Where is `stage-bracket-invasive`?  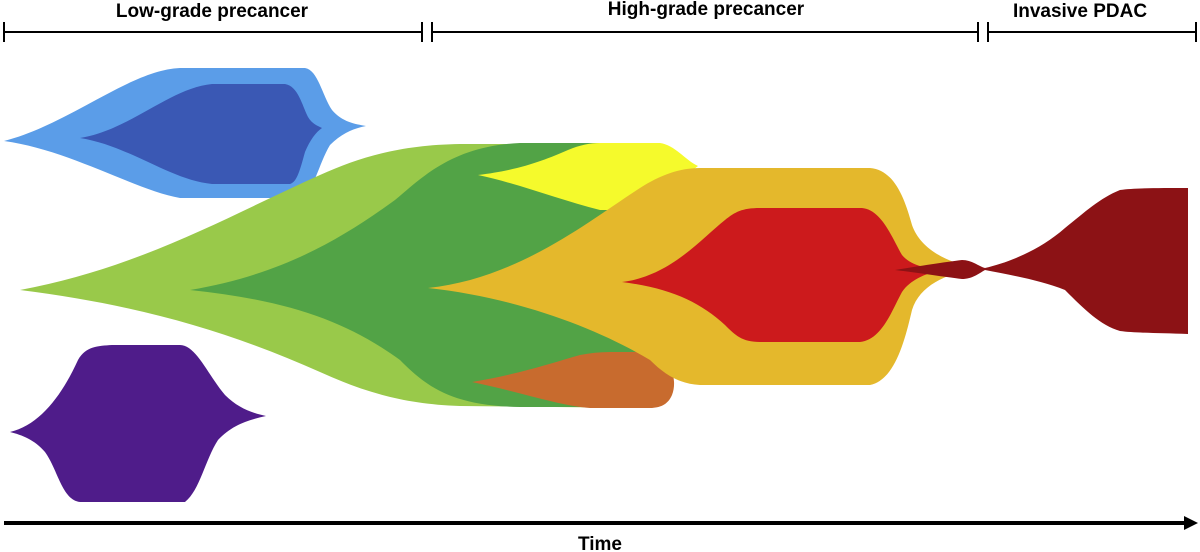 stage-bracket-invasive is located at coordinates (1092, 32).